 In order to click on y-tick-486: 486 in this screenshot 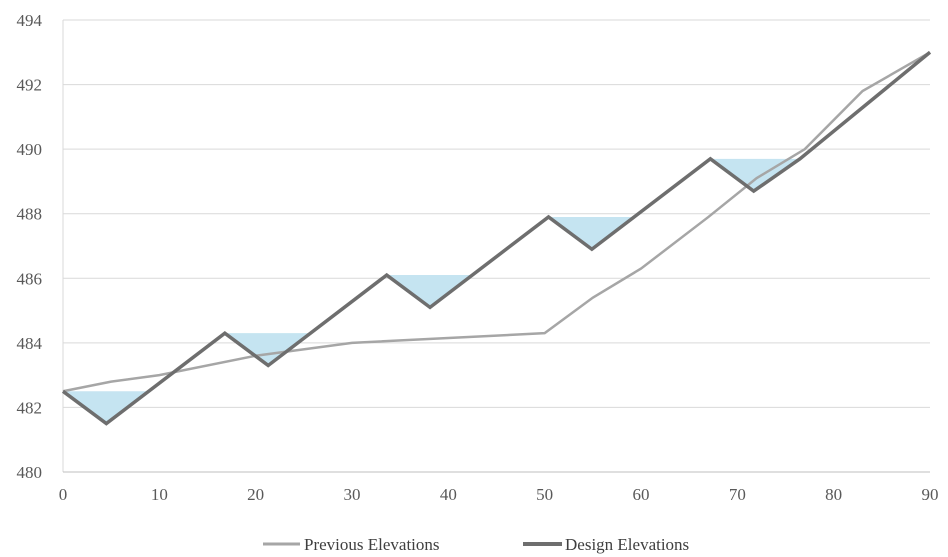, I will do `click(30, 278)`.